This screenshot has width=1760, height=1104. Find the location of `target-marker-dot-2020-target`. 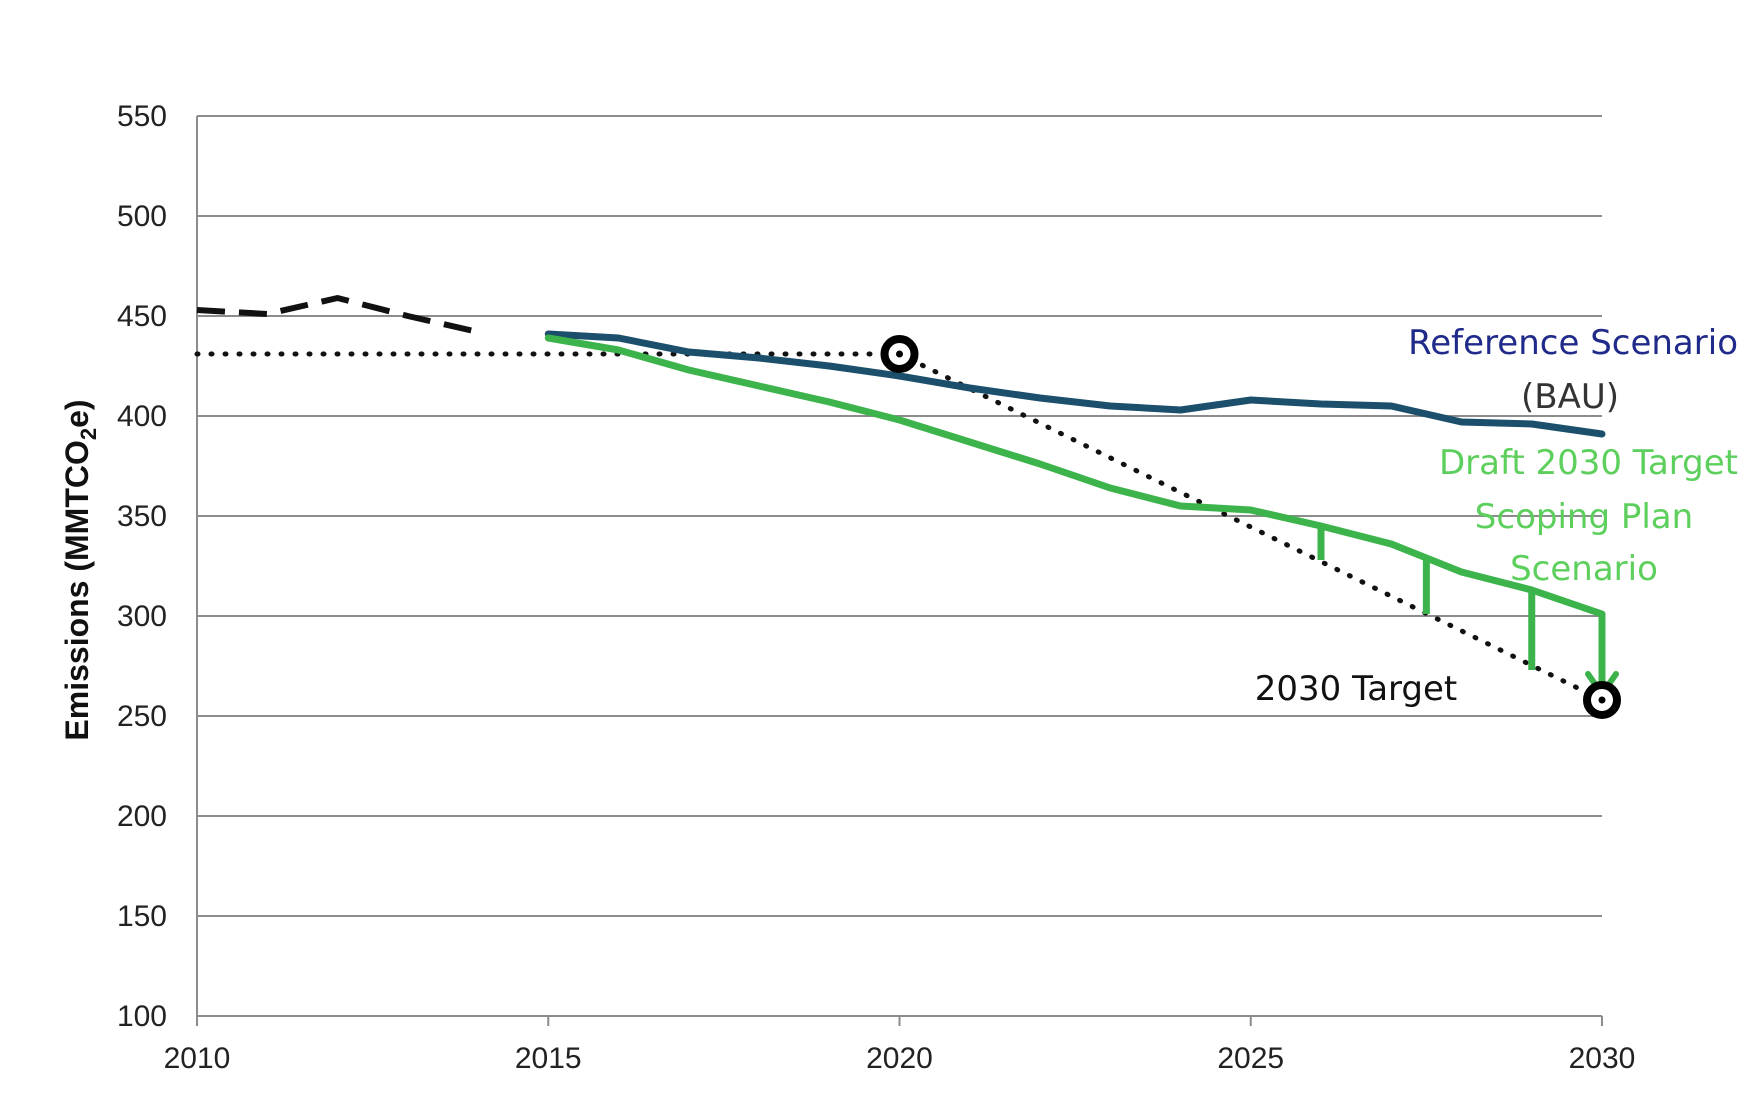

target-marker-dot-2020-target is located at coordinates (899, 354).